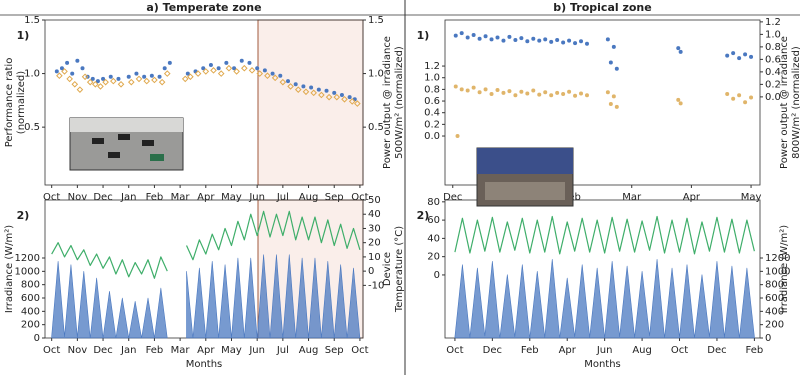 This screenshot has width=800, height=375. What do you see at coordinates (102, 197) in the screenshot?
I see `x-tick-label: Dec` at bounding box center [102, 197].